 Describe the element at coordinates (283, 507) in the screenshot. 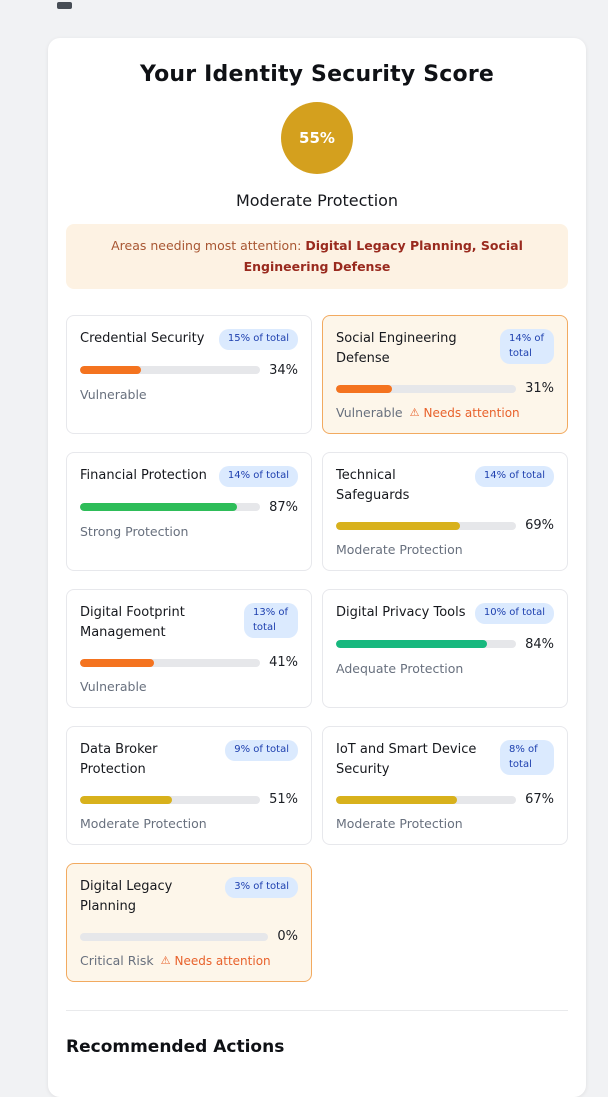

I see `score-percent: 87%` at that location.